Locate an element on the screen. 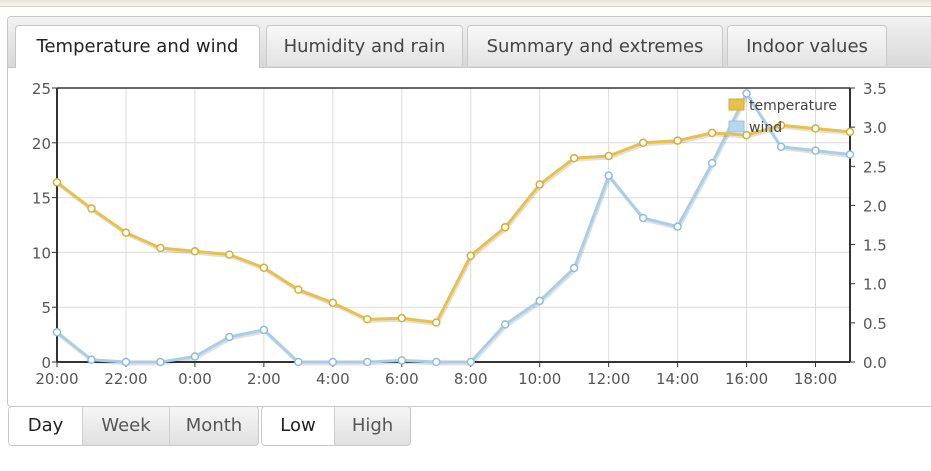 This screenshot has height=471, width=931. day-button: Day is located at coordinates (45, 426).